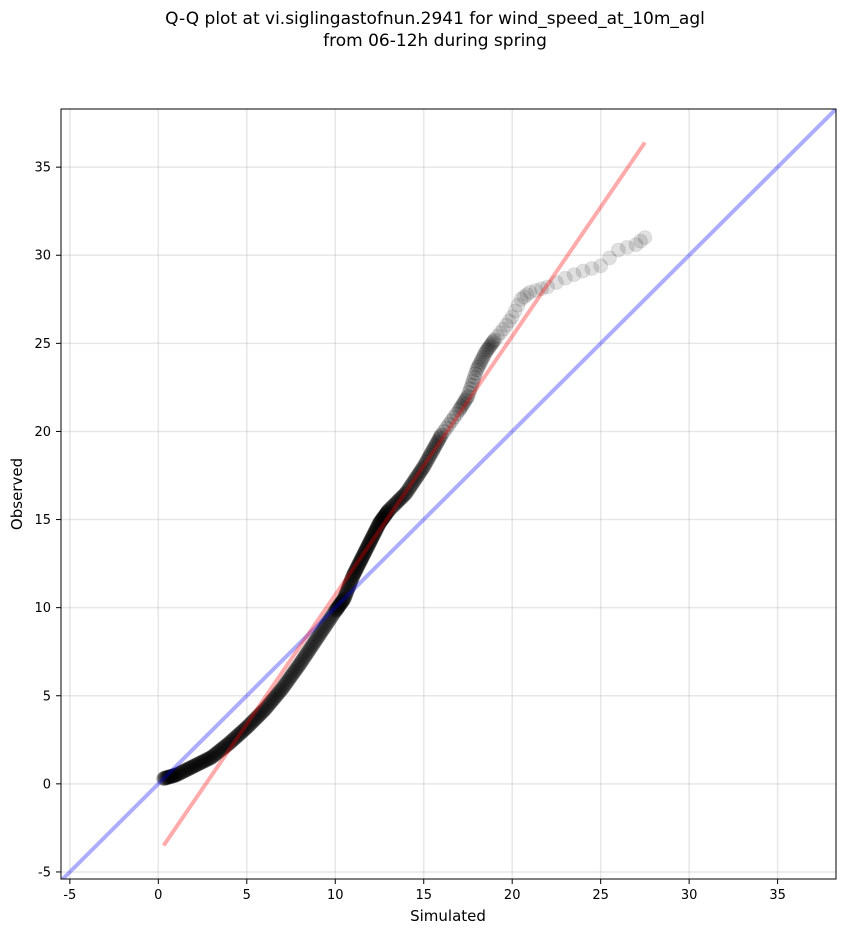 Image resolution: width=845 pixels, height=934 pixels. What do you see at coordinates (247, 895) in the screenshot?
I see `x-tick-label: 5` at bounding box center [247, 895].